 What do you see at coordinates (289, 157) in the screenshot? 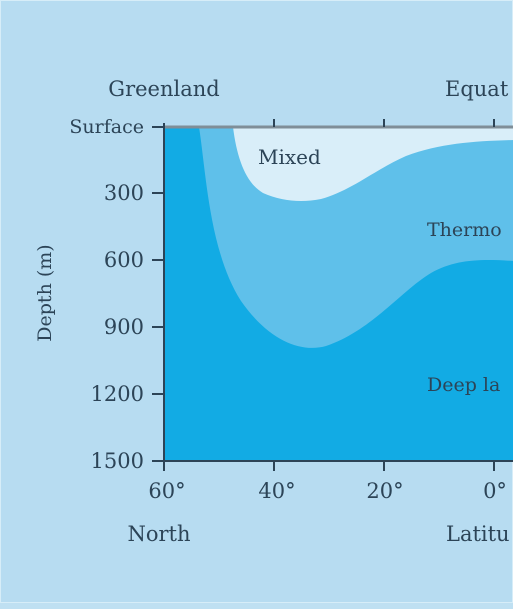
I see `mixed-layer-label: Mixed` at bounding box center [289, 157].